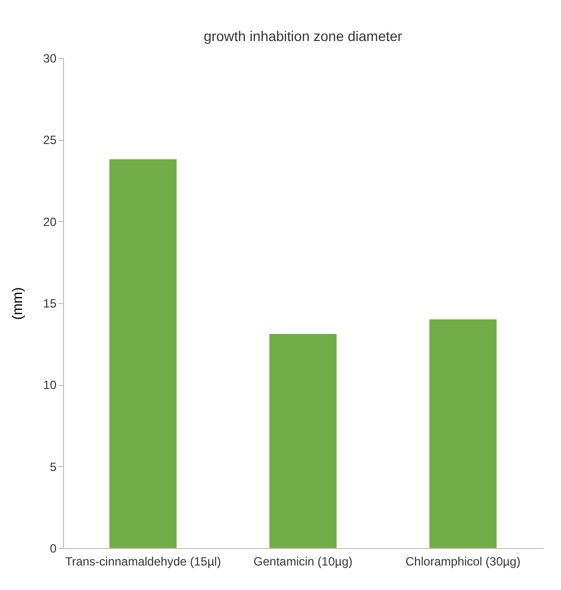 The height and width of the screenshot is (590, 561). I want to click on y-tick-label: 5, so click(53, 467).